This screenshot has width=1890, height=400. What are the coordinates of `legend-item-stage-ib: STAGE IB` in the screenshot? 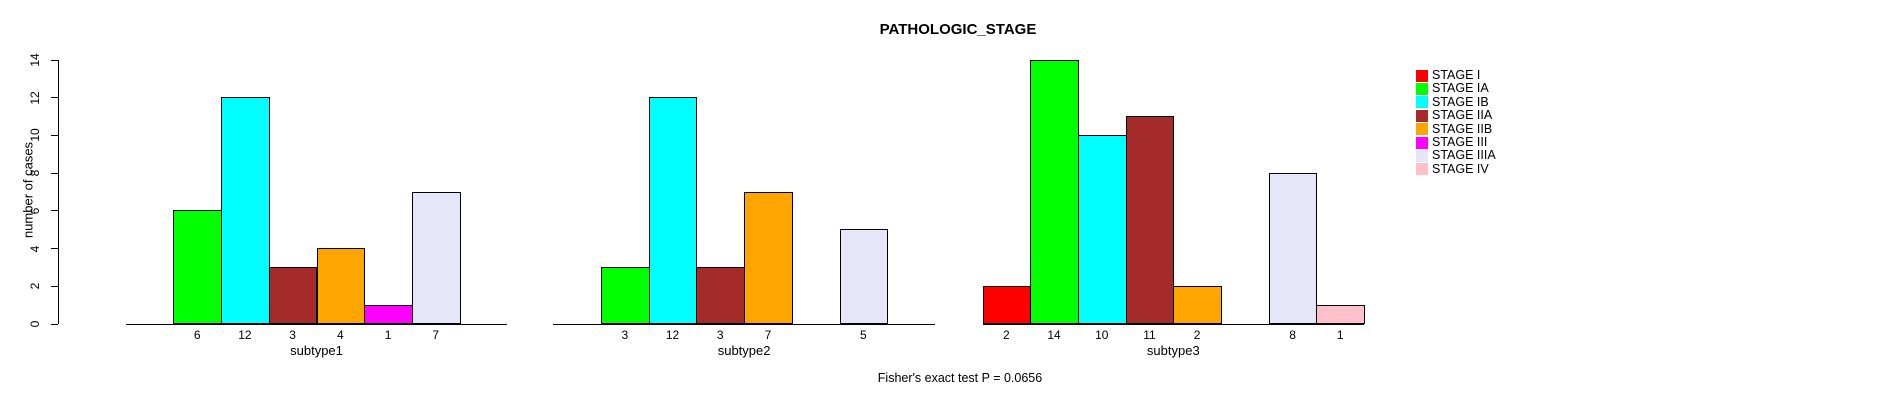 It's located at (1452, 101).